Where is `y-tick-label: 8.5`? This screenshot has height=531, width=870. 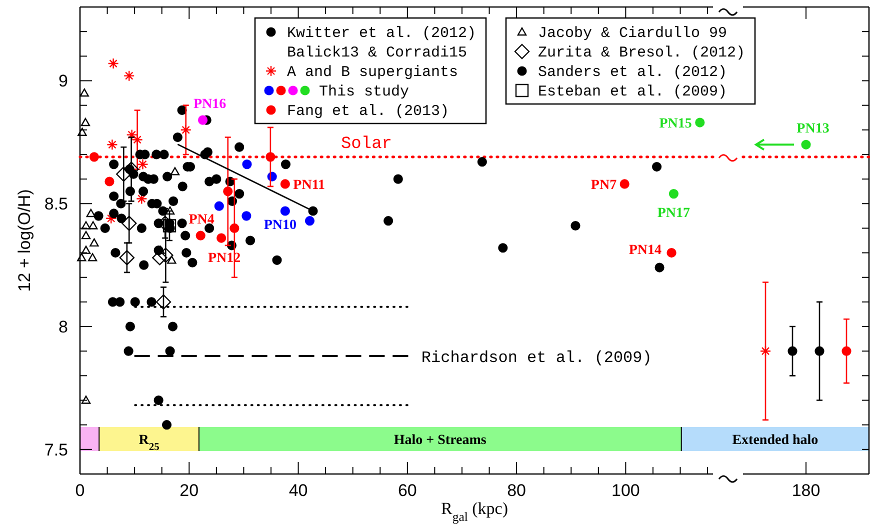 y-tick-label: 8.5 is located at coordinates (56, 204).